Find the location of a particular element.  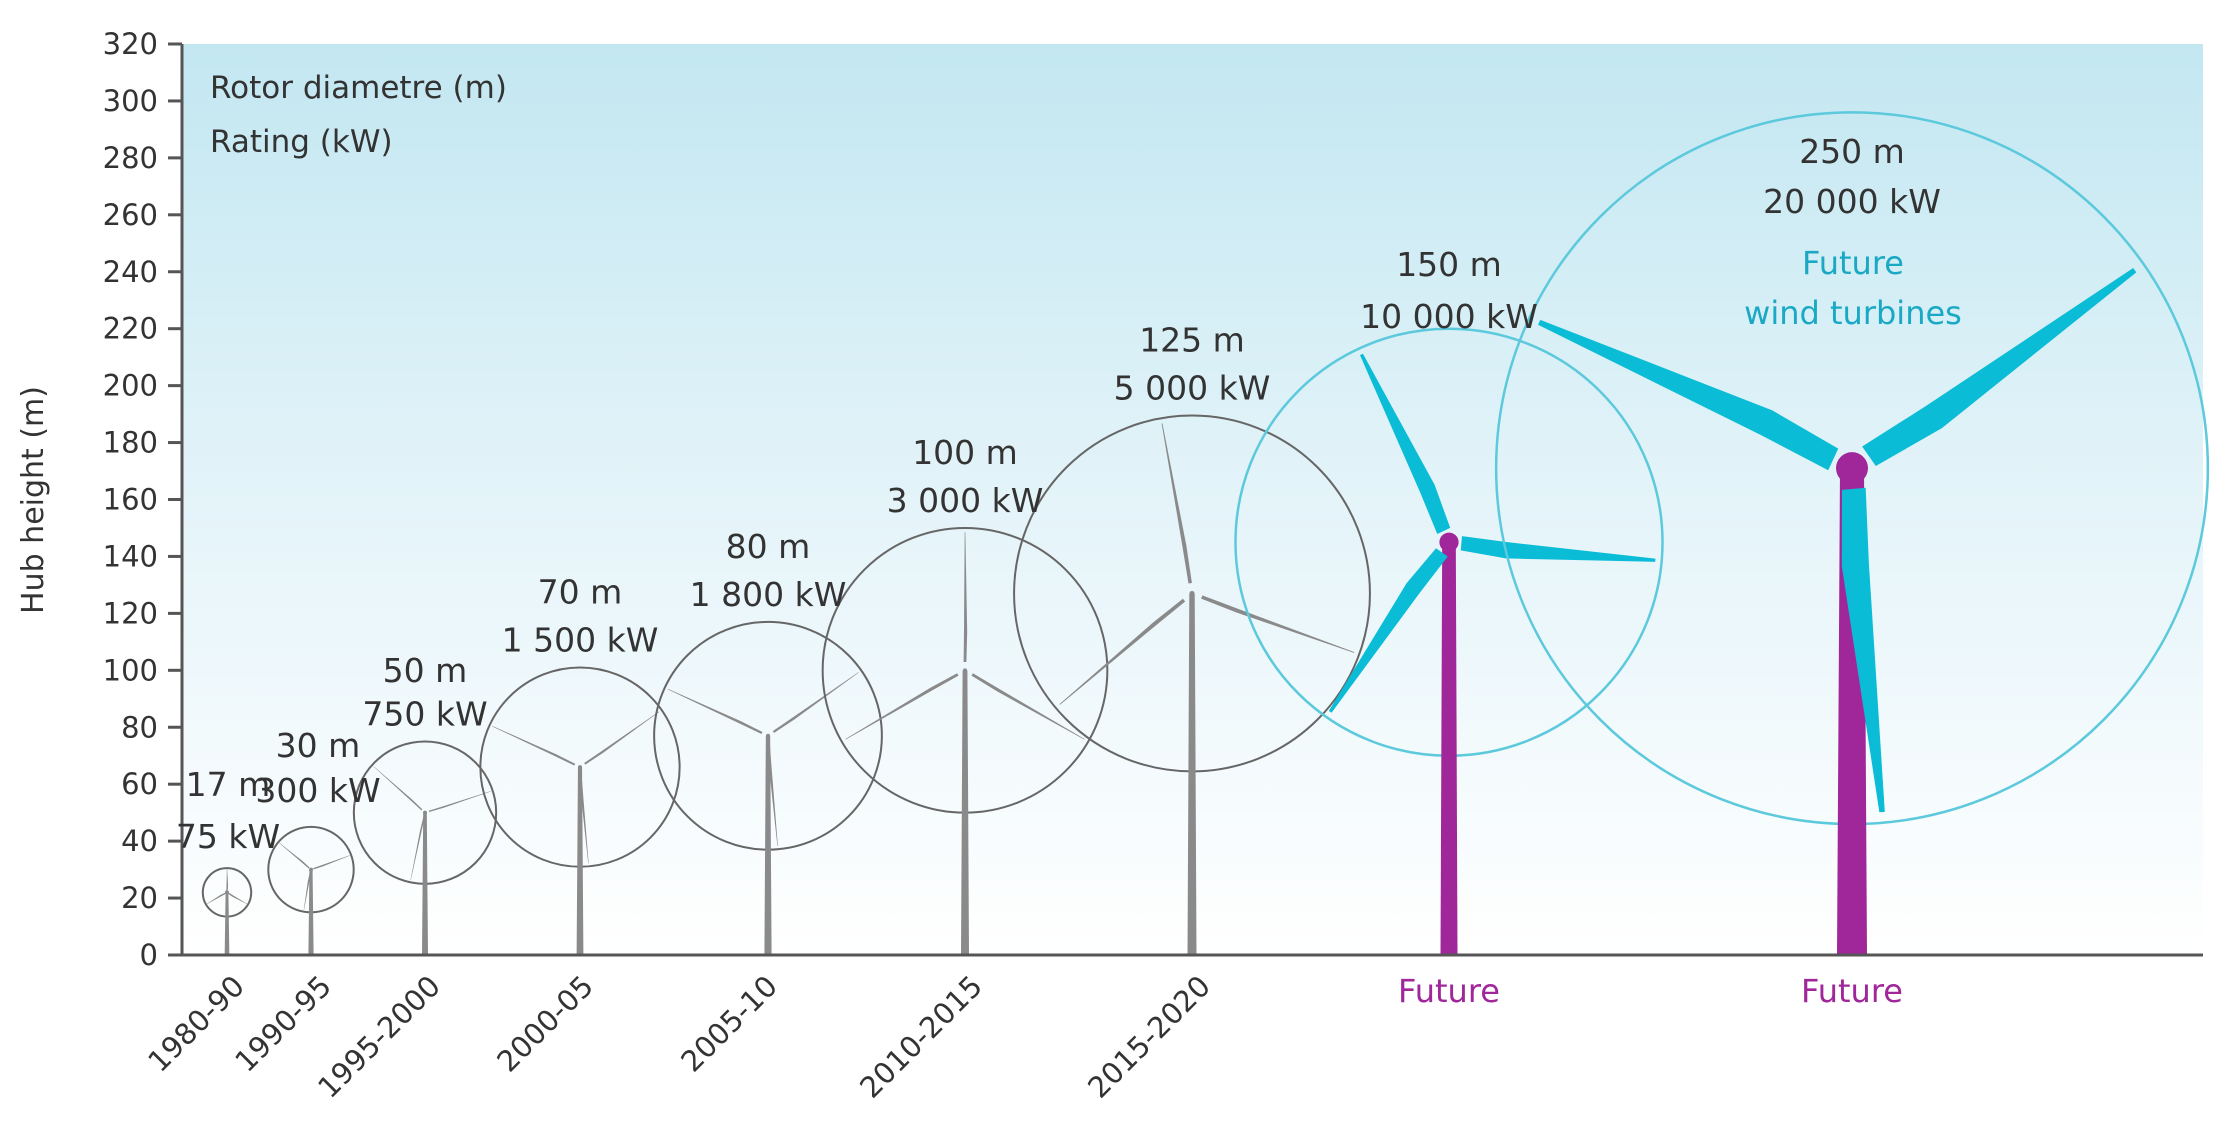

rating-label: 1 800 kW is located at coordinates (768, 594).